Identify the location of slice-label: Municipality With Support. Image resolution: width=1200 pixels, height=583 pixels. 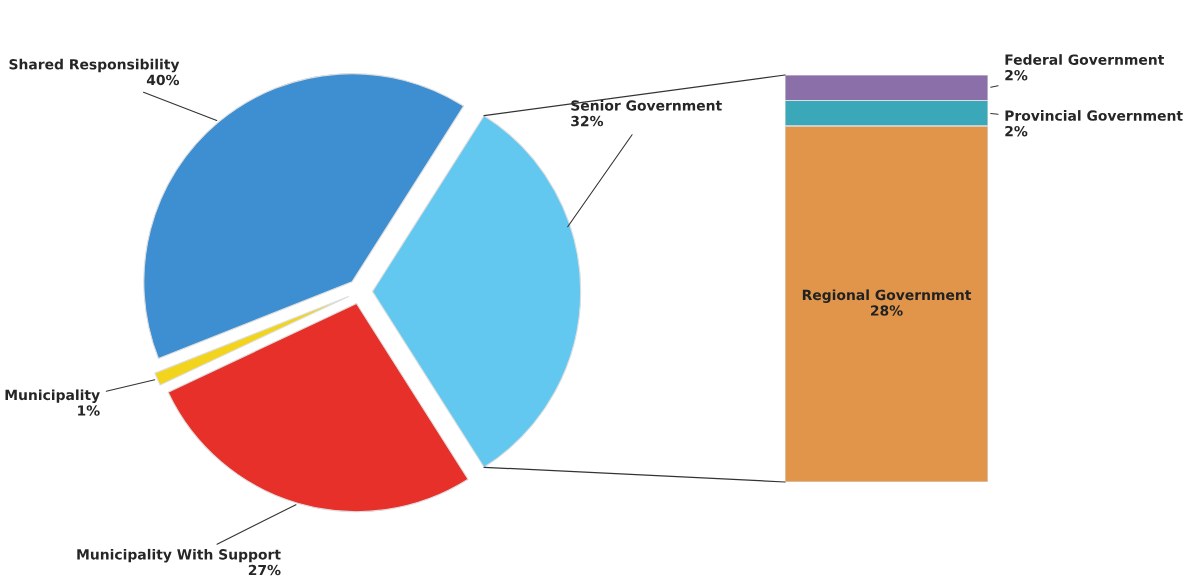
(179, 555).